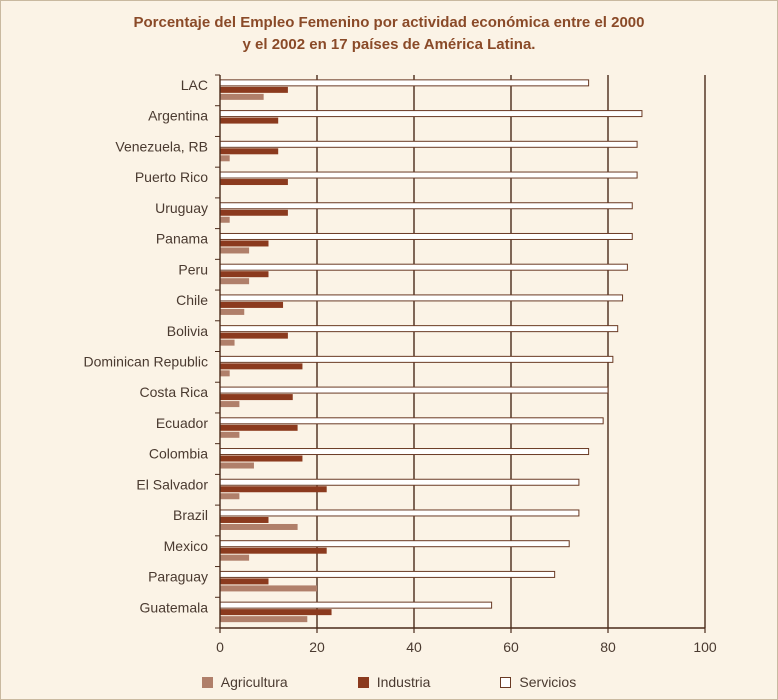  Describe the element at coordinates (161, 146) in the screenshot. I see `category-label: Venezuela, RB` at that location.